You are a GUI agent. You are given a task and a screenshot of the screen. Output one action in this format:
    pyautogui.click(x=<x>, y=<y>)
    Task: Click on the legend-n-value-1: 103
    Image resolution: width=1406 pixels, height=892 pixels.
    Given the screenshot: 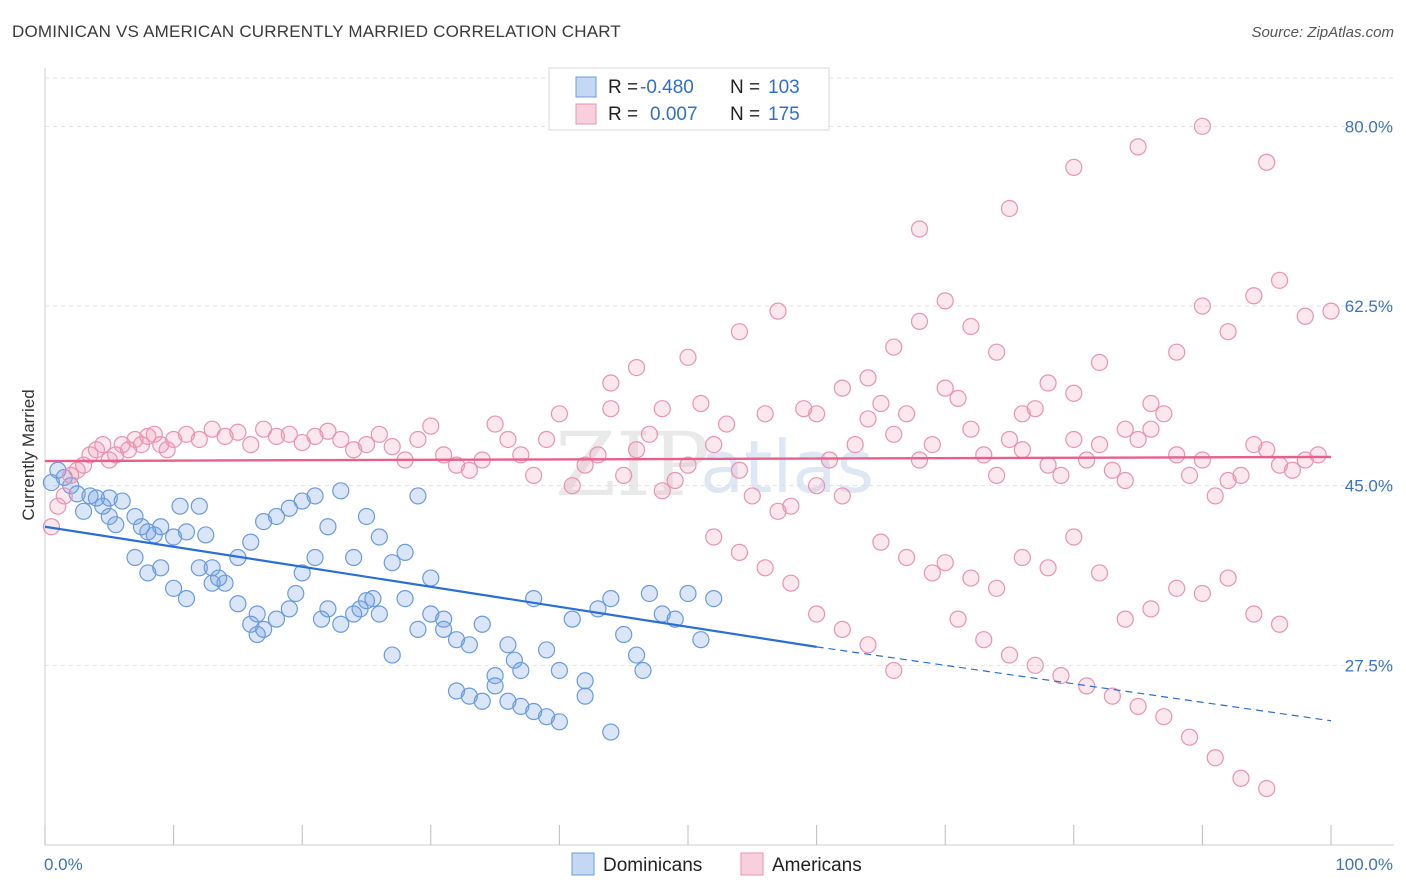 What is the action you would take?
    pyautogui.click(x=784, y=87)
    